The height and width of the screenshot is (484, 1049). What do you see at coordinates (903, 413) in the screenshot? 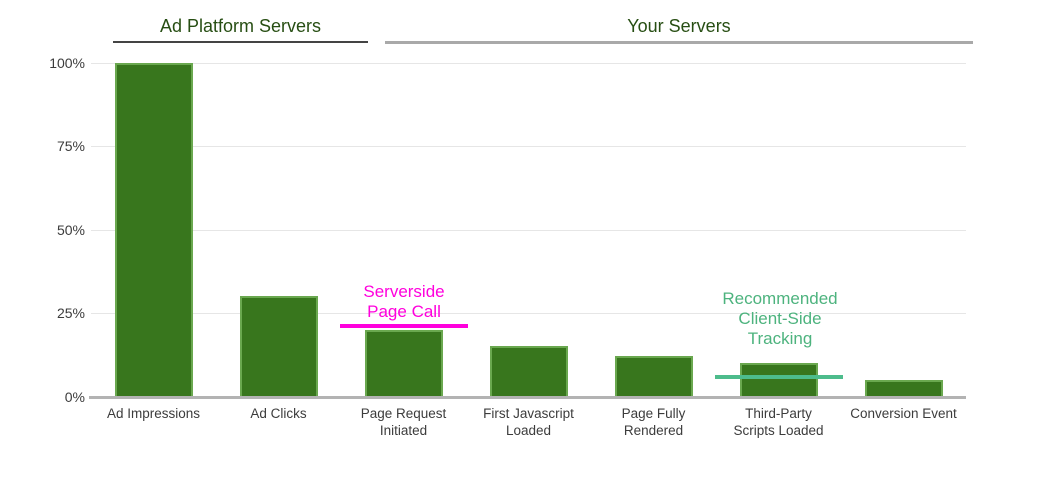
I see `x-axis-label: Conversion Event` at bounding box center [903, 413].